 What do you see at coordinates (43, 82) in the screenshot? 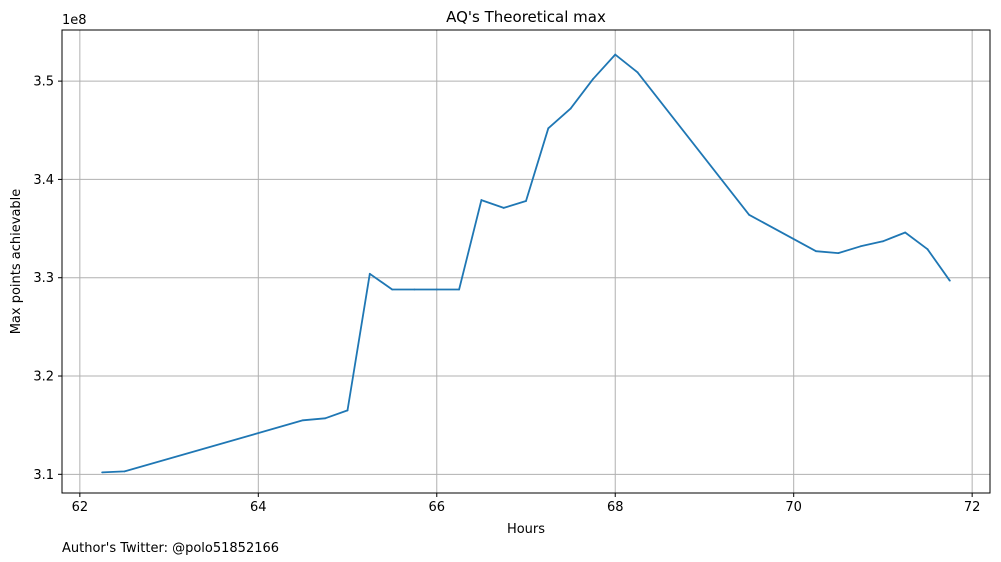
I see `y-tick-label: 3.5` at bounding box center [43, 82].